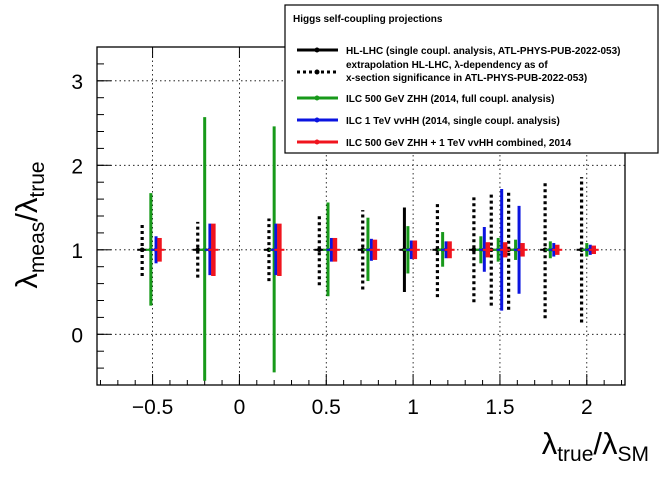  I want to click on y-axis-label: λmeas/λtrue, so click(29, 224).